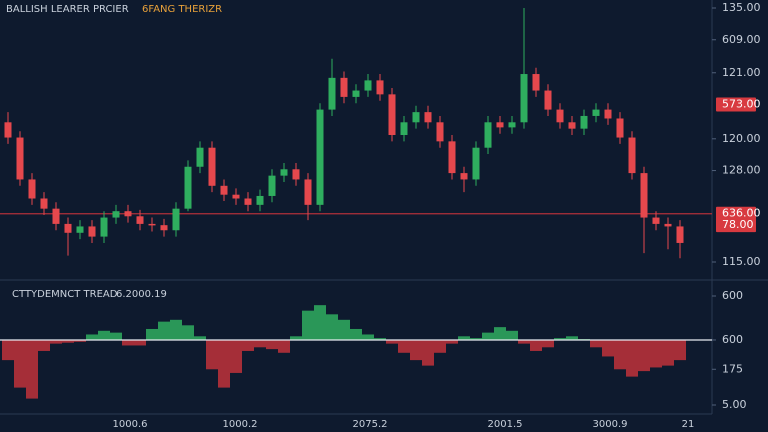 The image size is (768, 432). What do you see at coordinates (65, 294) in the screenshot?
I see `indicator-title: CTTYDEMNCT TREAD` at bounding box center [65, 294].